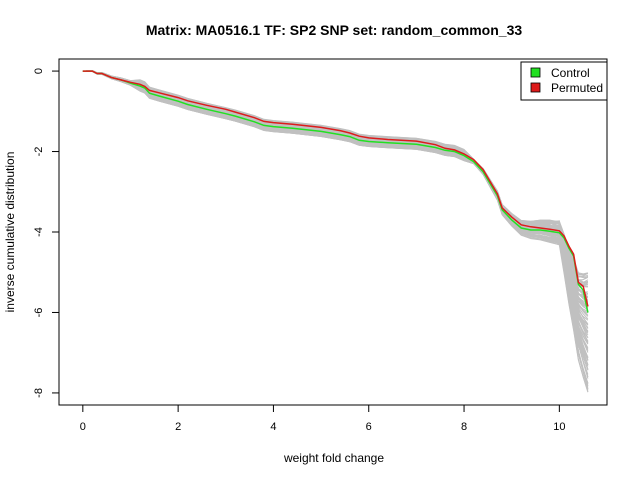 Image resolution: width=640 pixels, height=480 pixels. What do you see at coordinates (369, 427) in the screenshot?
I see `x-tick-label: 6` at bounding box center [369, 427].